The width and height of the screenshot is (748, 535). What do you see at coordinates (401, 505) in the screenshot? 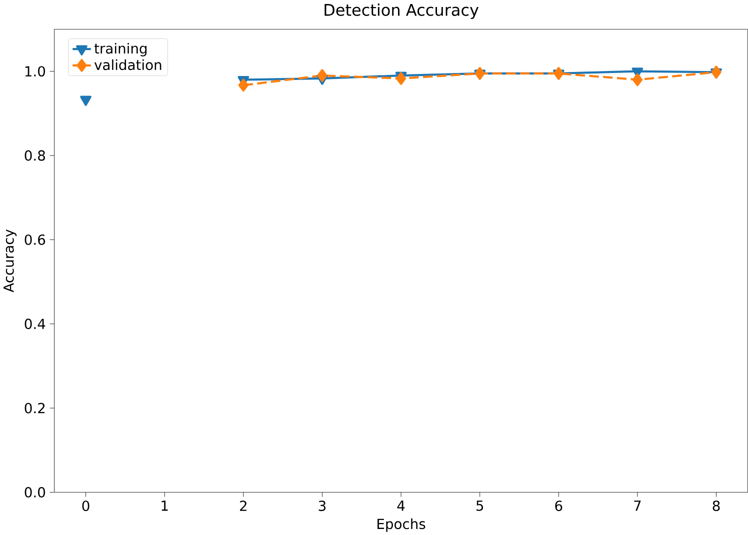
I see `x-tick-label: 4` at bounding box center [401, 505].